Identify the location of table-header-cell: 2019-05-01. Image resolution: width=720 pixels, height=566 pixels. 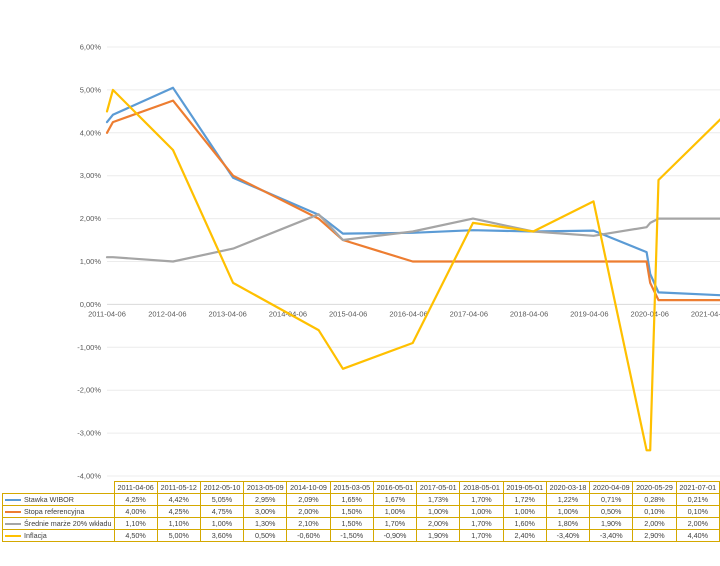
(524, 487).